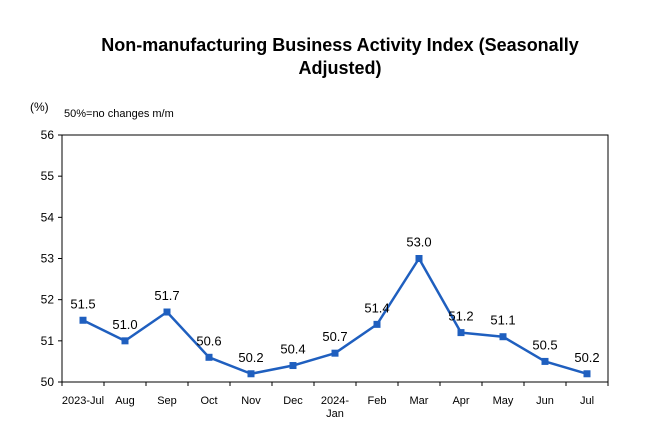 The width and height of the screenshot is (660, 440). What do you see at coordinates (251, 401) in the screenshot?
I see `x-tick-label: Nov` at bounding box center [251, 401].